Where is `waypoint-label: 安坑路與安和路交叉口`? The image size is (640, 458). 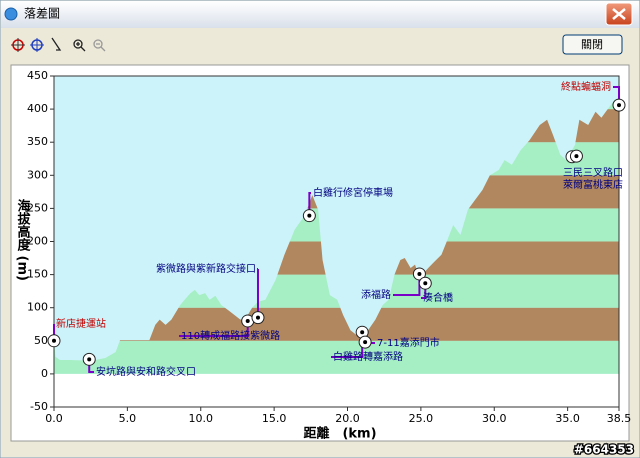 waypoint-label: 安坑路與安和路交叉口 is located at coordinates (146, 371).